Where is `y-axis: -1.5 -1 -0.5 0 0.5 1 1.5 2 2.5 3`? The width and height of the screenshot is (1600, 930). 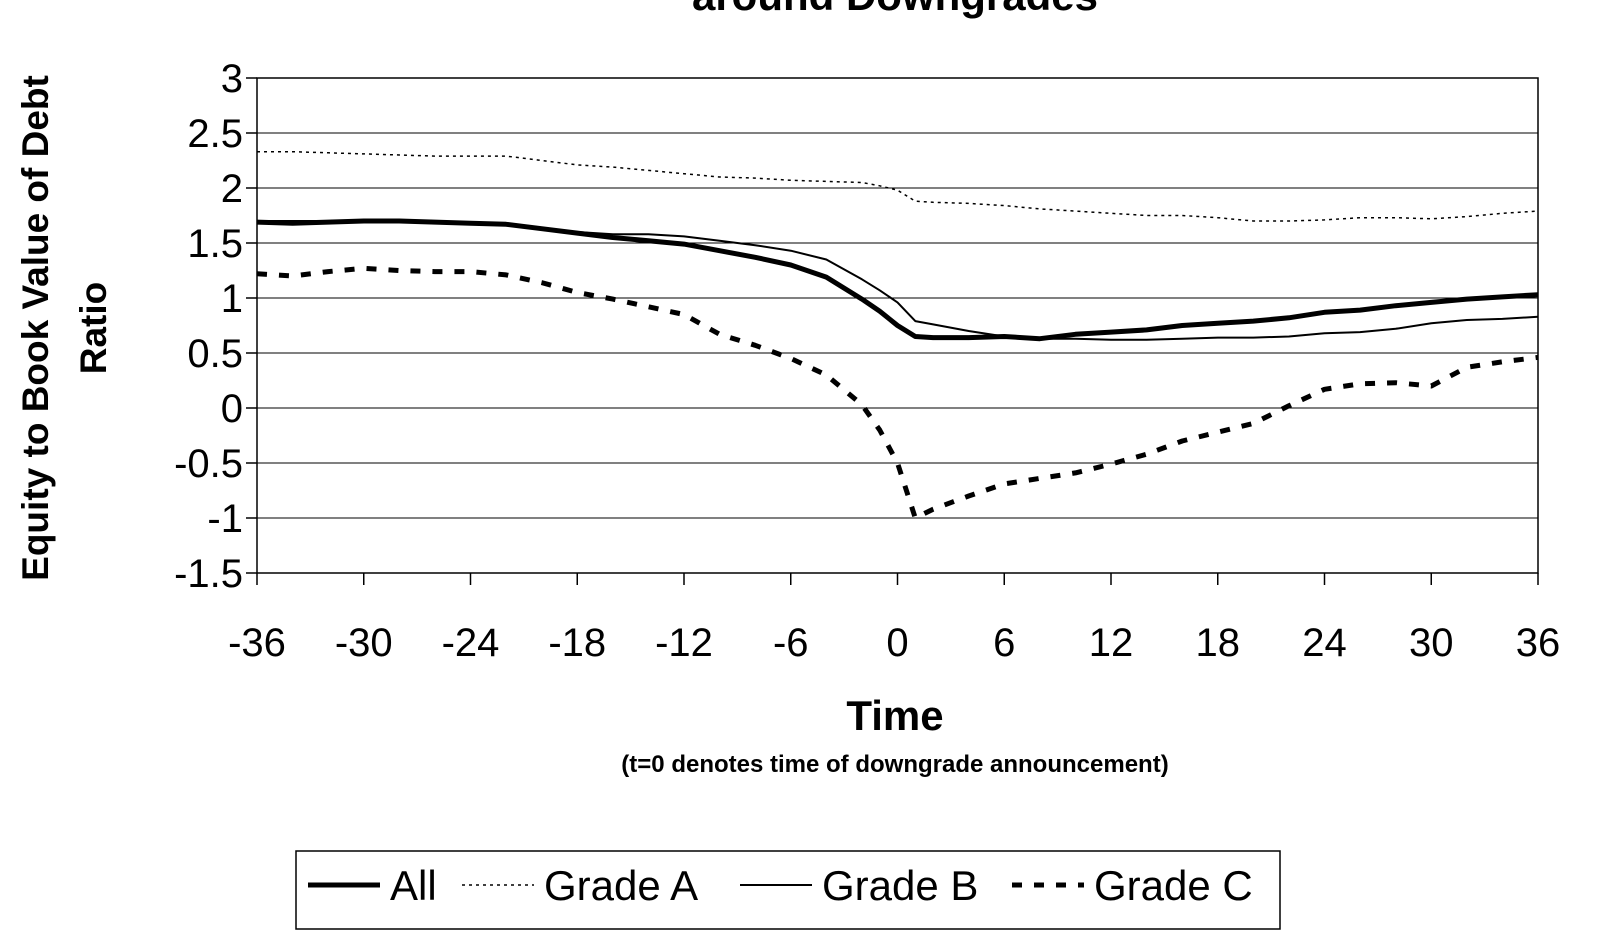
y-axis: -1.5 -1 -0.5 0 0.5 1 1.5 2 2.5 3 is located at coordinates (215, 326).